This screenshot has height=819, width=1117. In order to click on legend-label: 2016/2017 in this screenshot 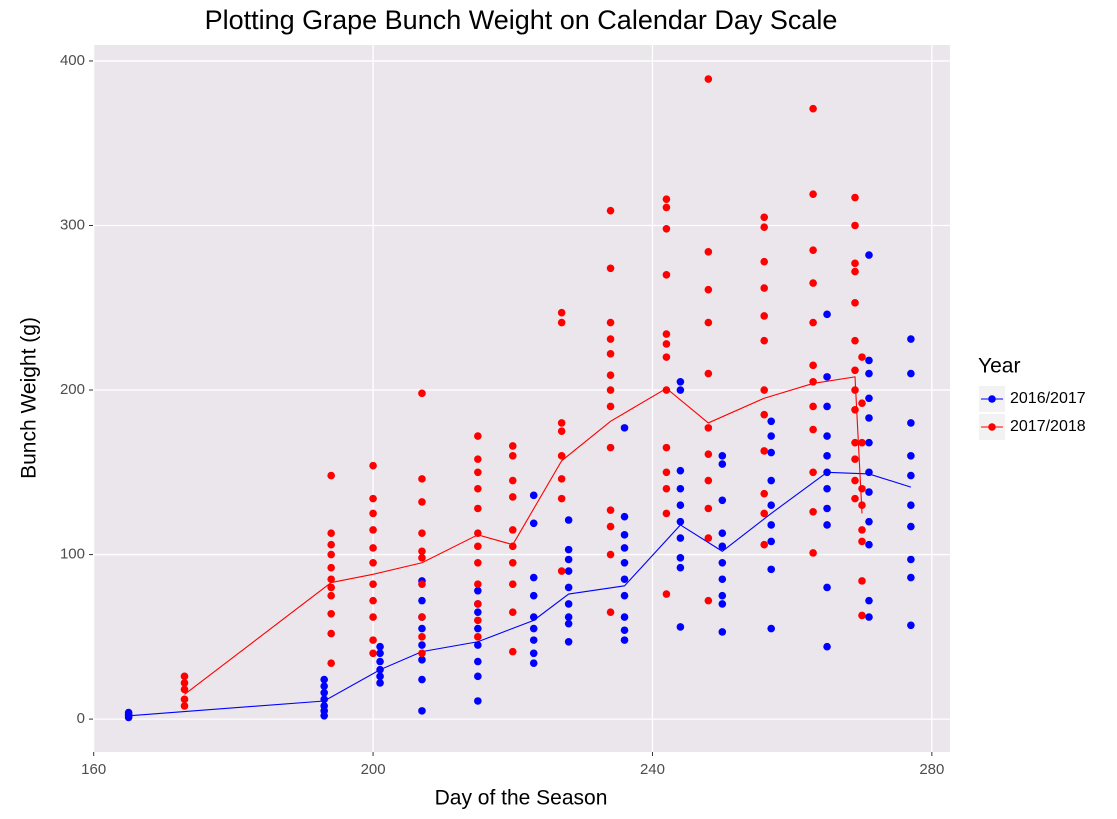, I will do `click(1048, 398)`.